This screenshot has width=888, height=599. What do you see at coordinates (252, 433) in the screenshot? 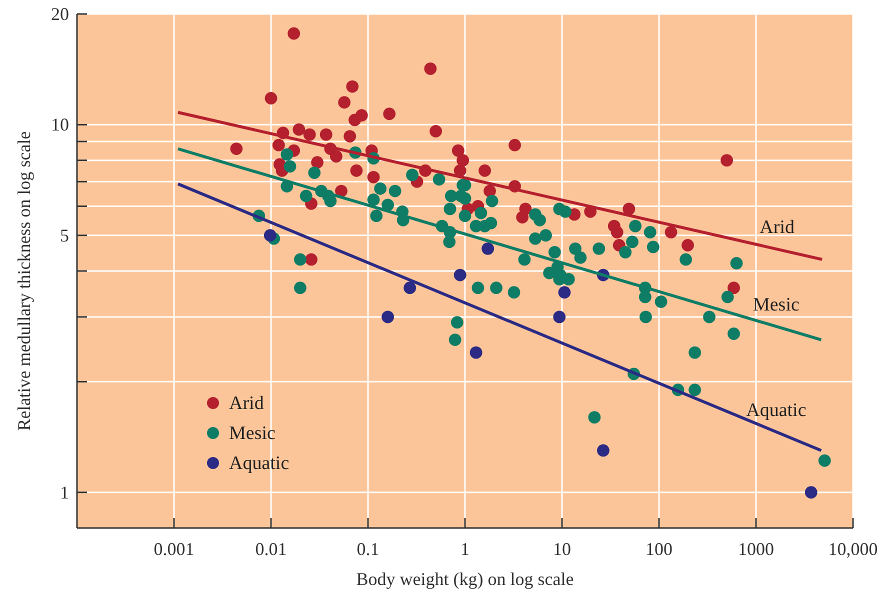
I see `legend-label: Mesic` at bounding box center [252, 433].